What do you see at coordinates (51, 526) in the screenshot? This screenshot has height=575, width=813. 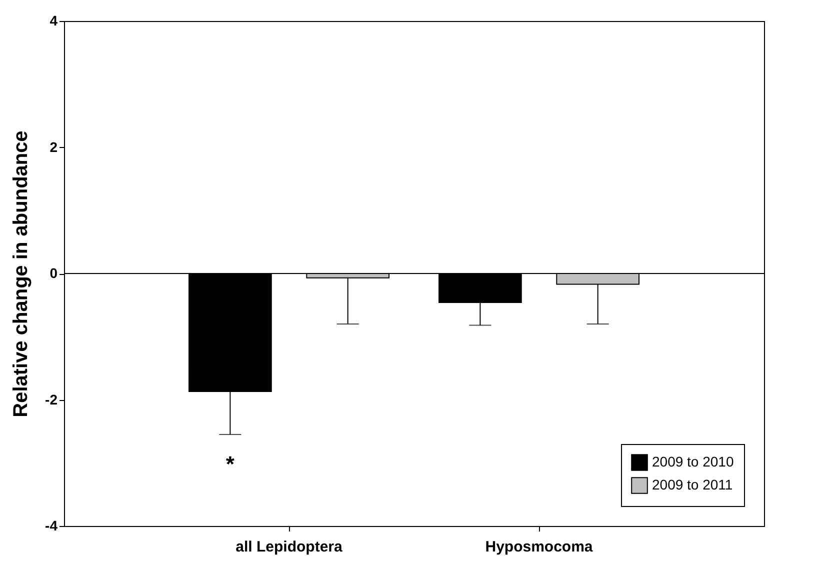 I see `y-tick-label: -4` at bounding box center [51, 526].